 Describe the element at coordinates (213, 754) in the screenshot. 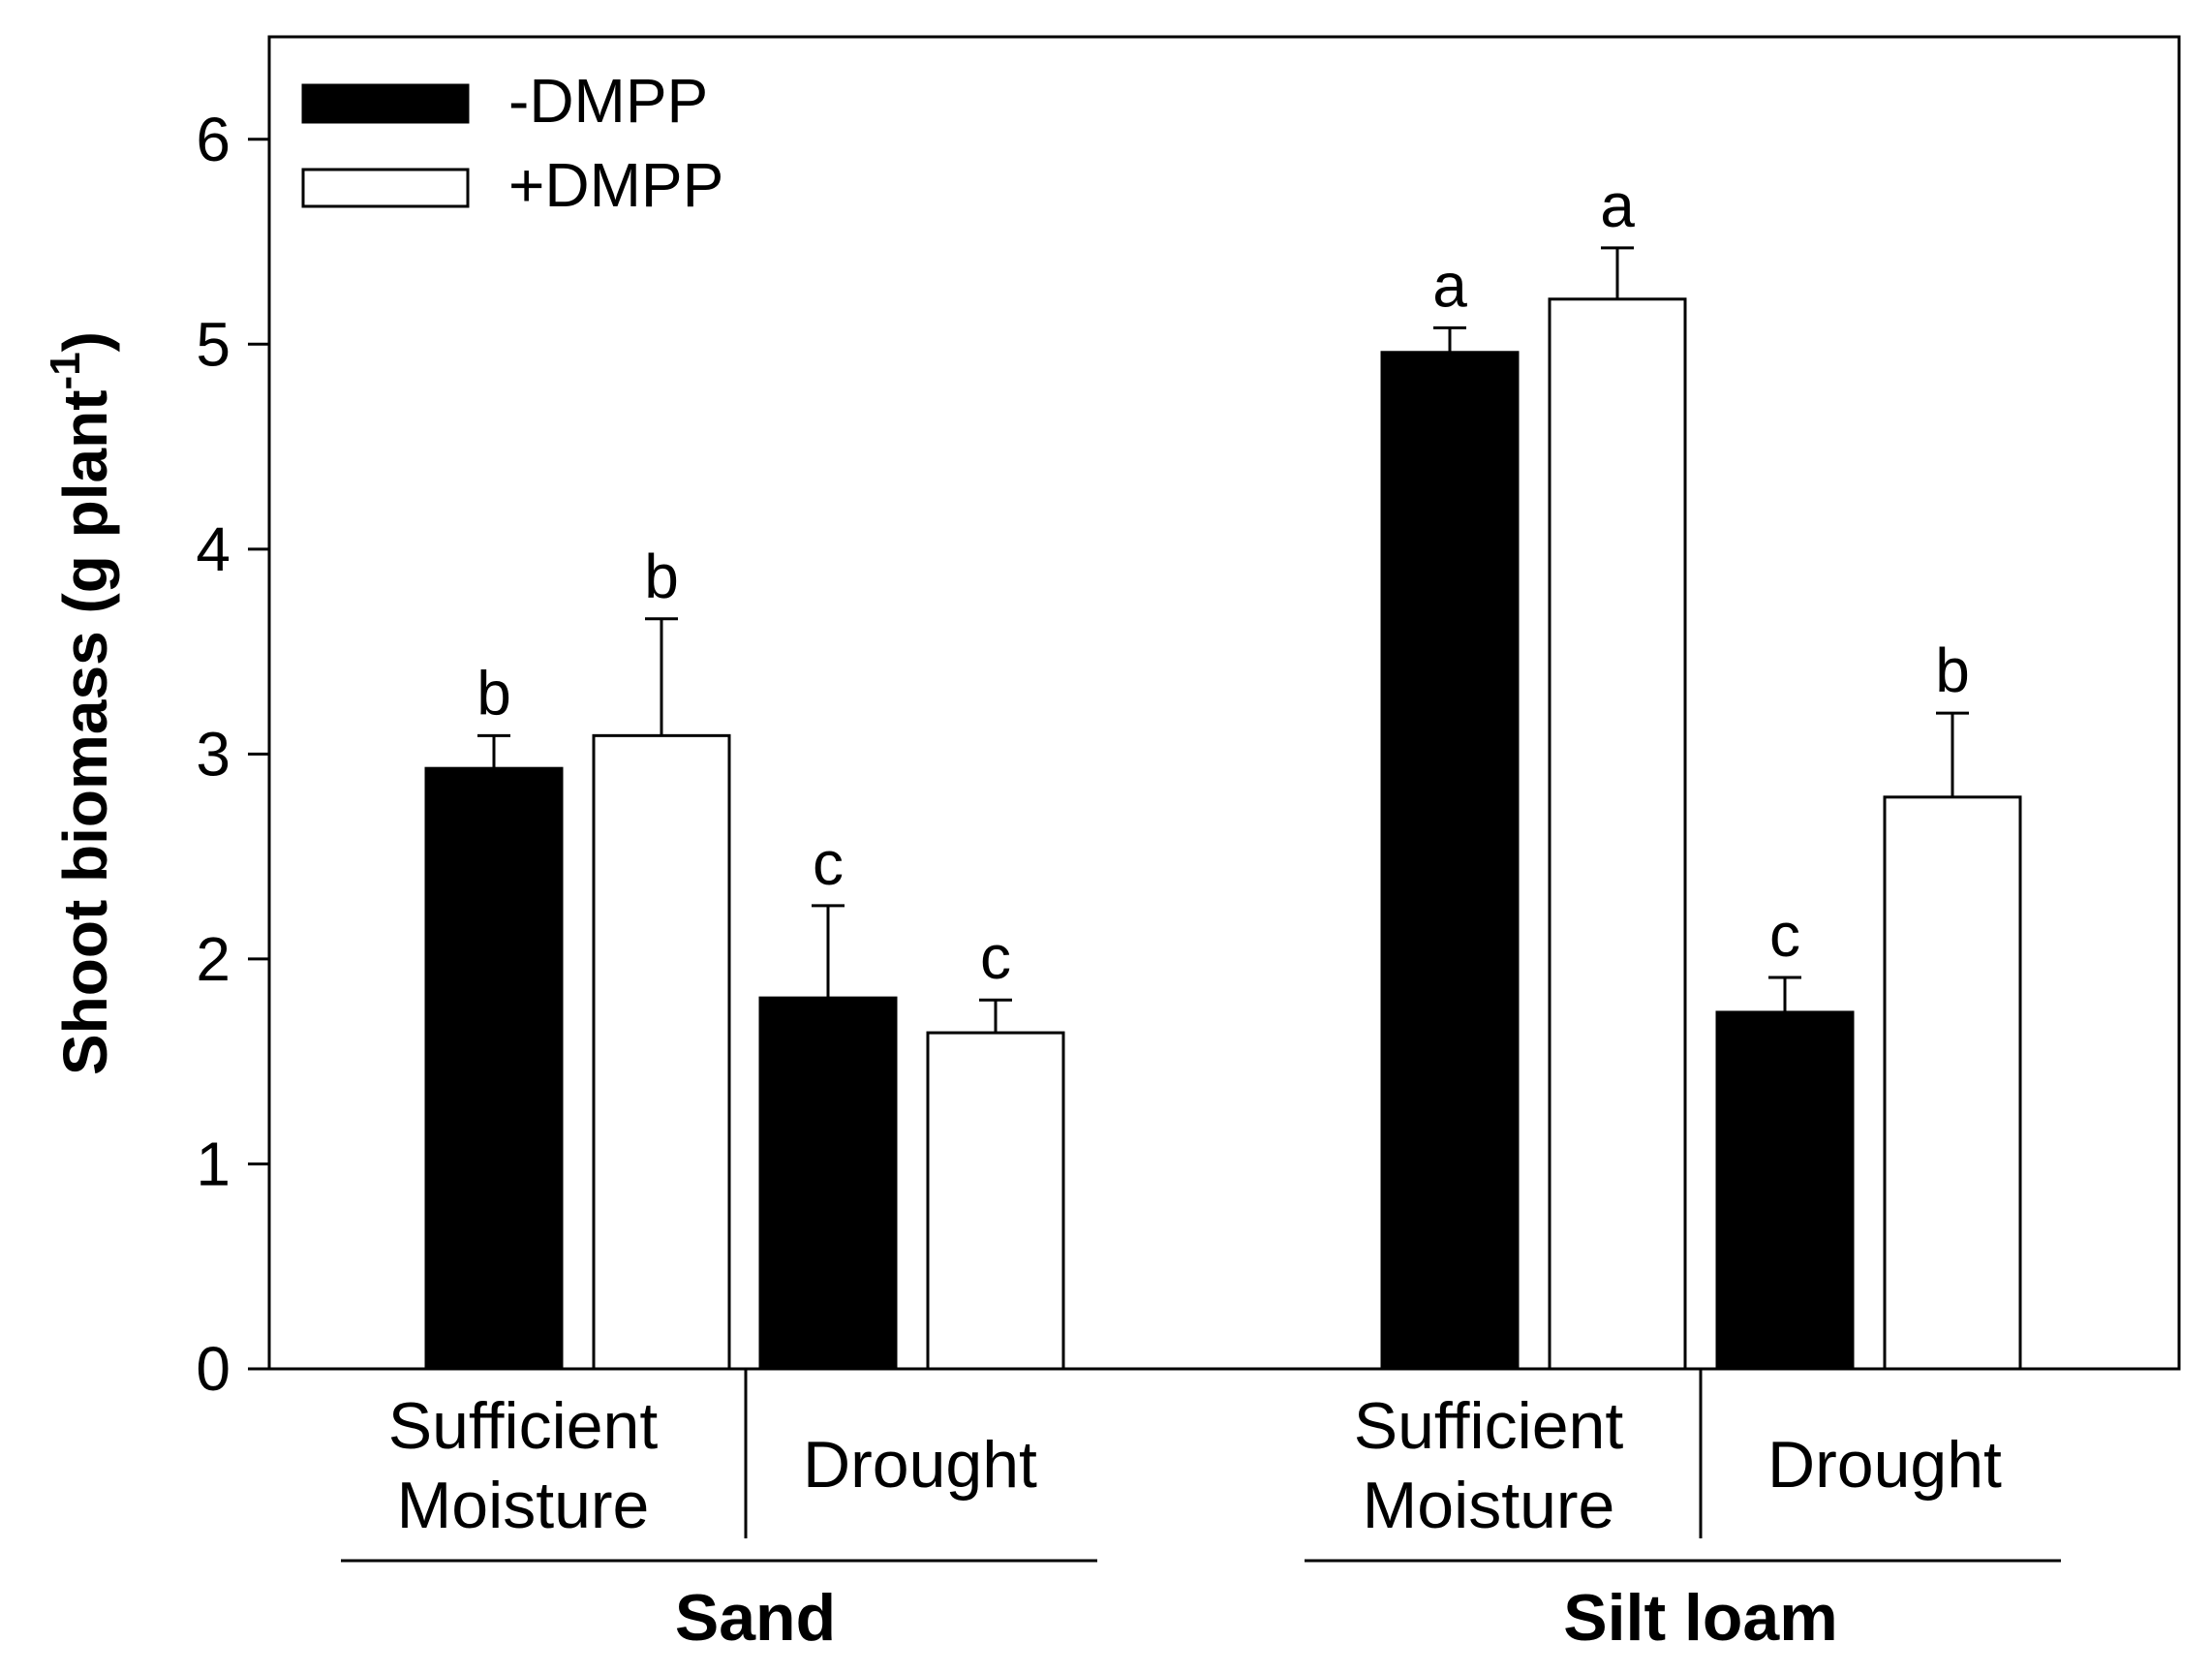

I see `y-tick-label-3: 3` at that location.